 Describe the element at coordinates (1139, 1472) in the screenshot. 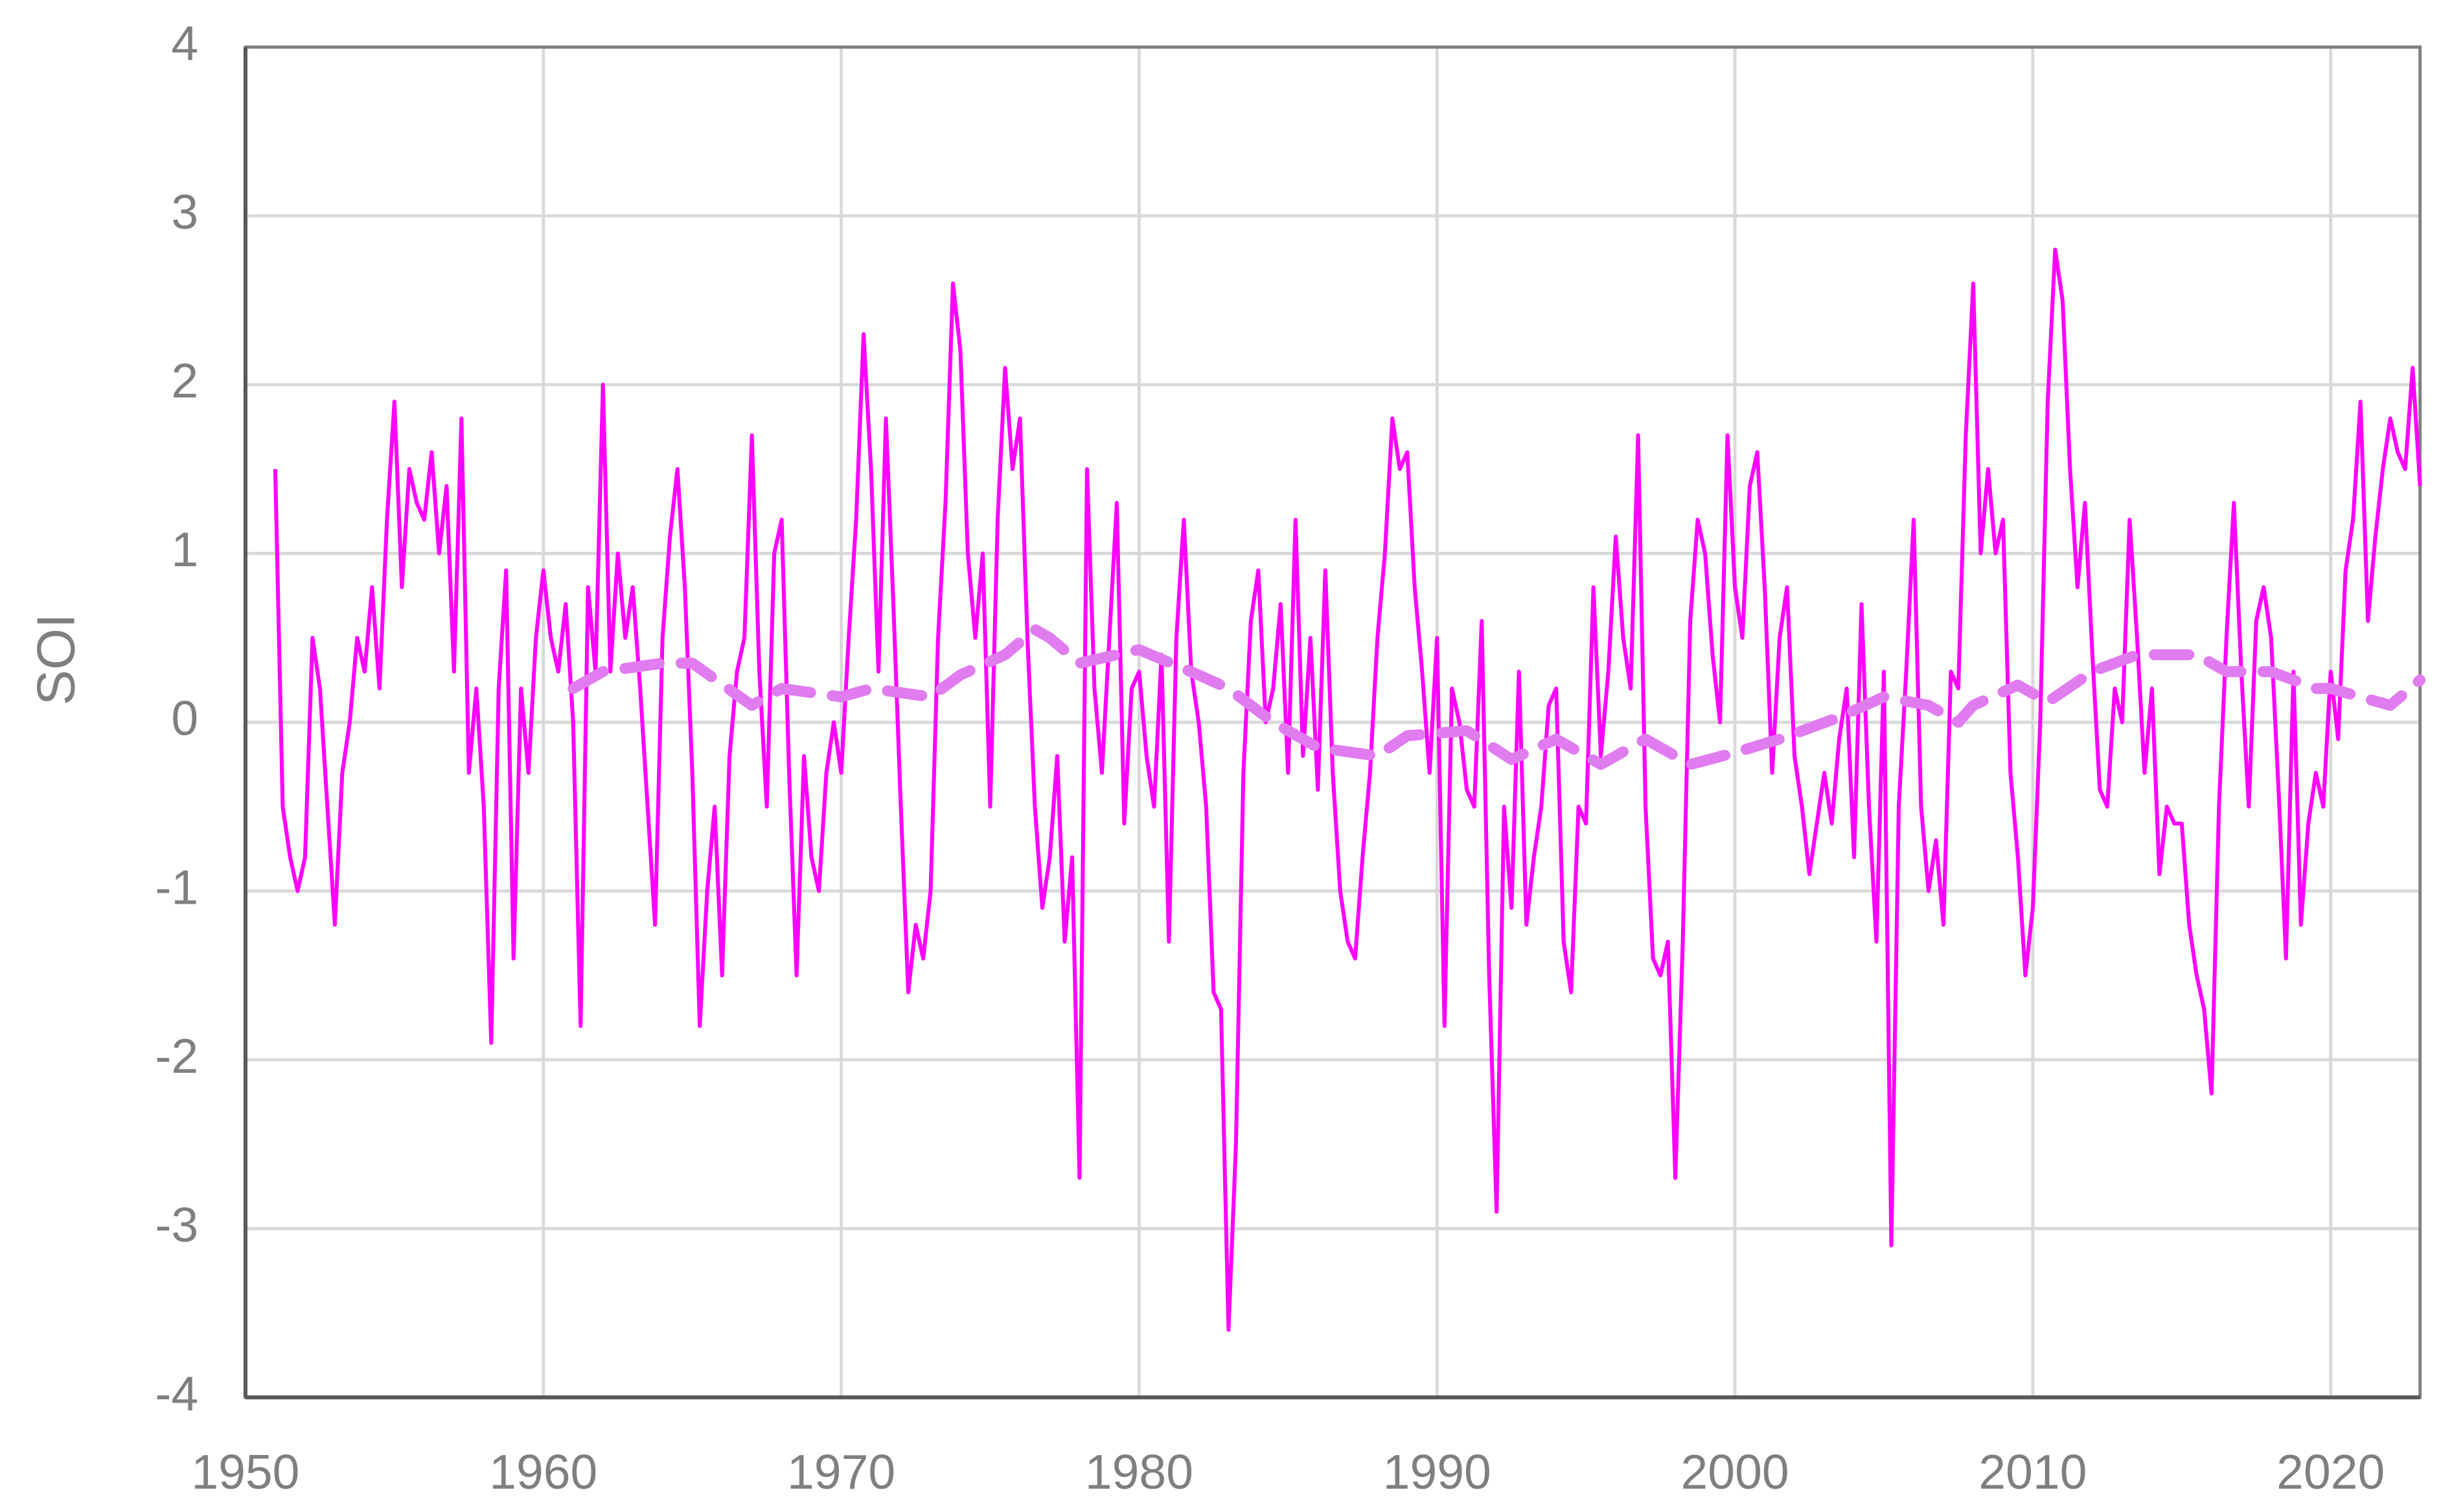

I see `x-tick-label: 1980` at that location.